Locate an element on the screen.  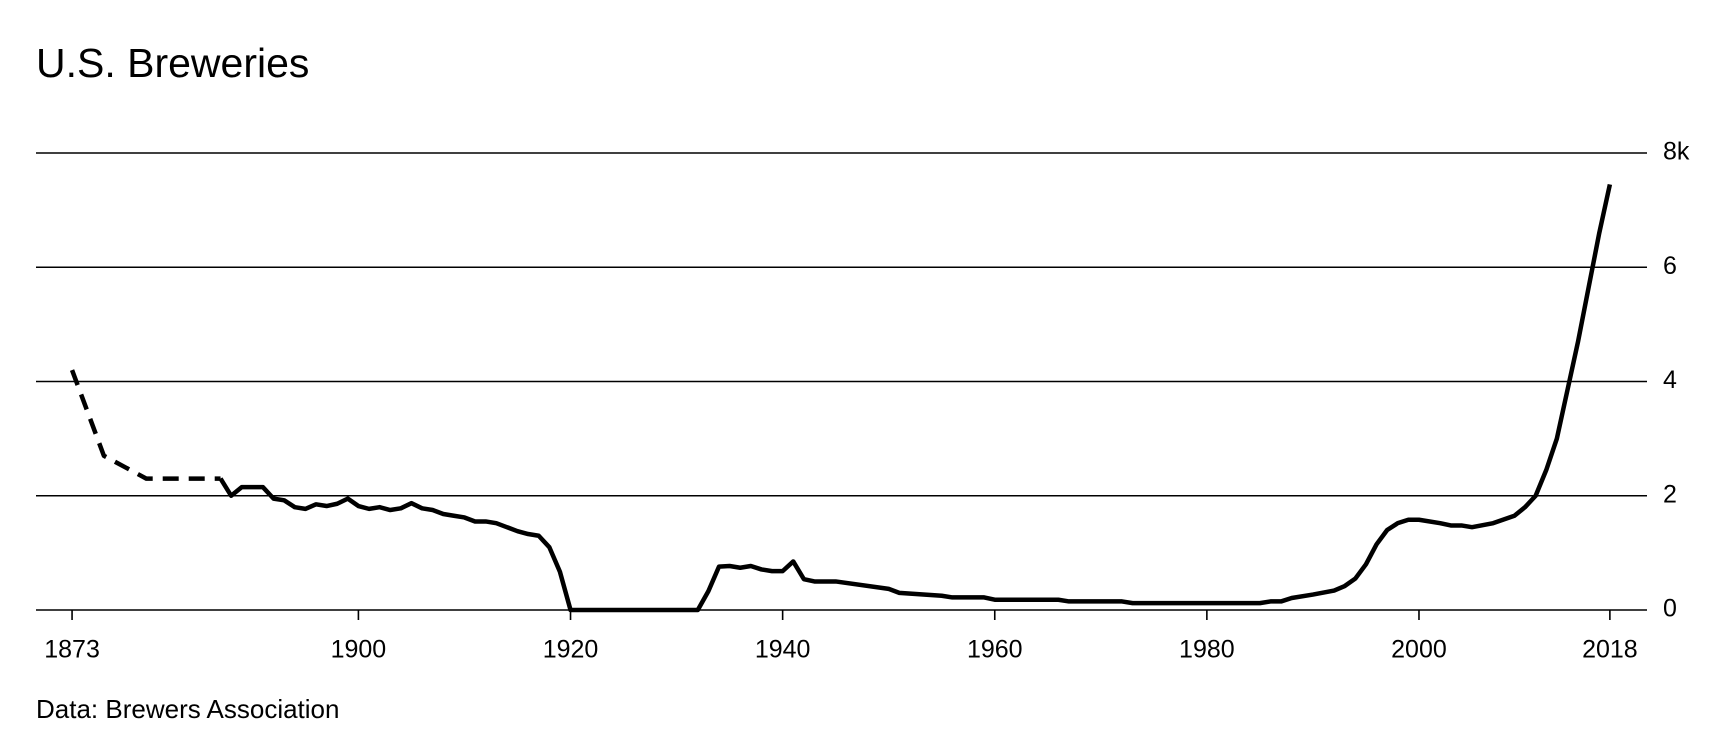
x-tick-label: 2018 is located at coordinates (1610, 650).